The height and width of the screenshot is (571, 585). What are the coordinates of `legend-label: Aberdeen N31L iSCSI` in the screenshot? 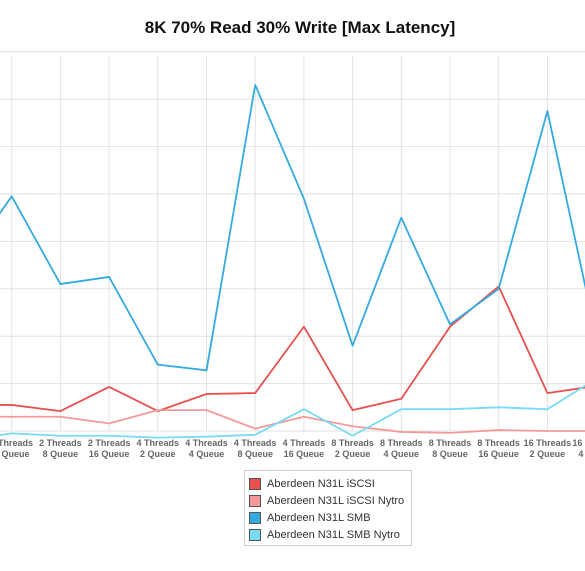 It's located at (321, 483).